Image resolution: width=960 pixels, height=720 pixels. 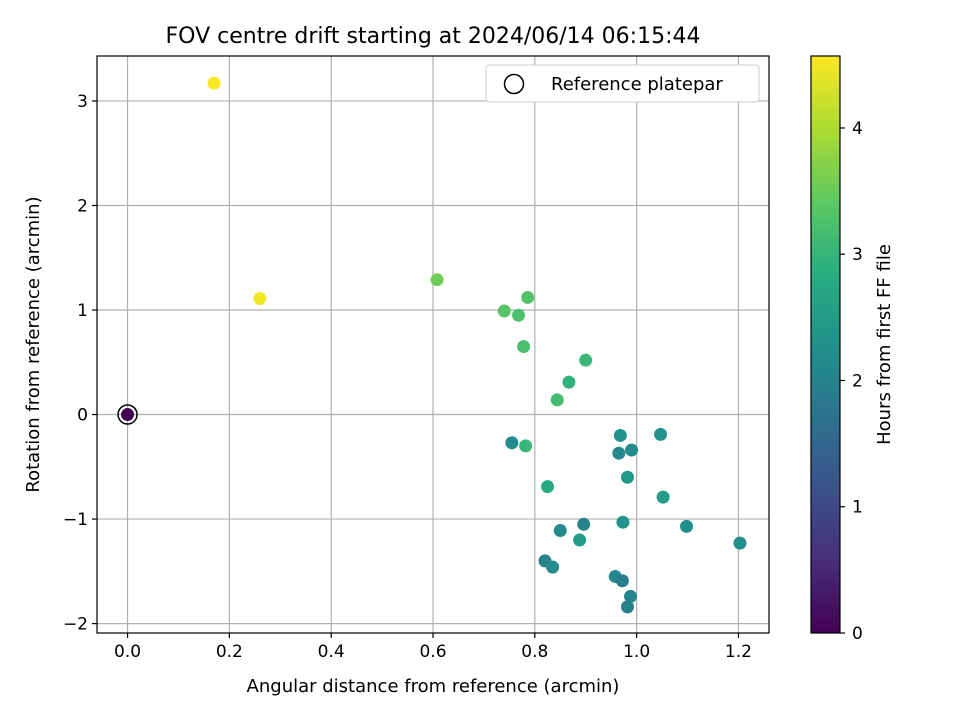 I want to click on x-tick-label: 1.2, so click(x=738, y=652).